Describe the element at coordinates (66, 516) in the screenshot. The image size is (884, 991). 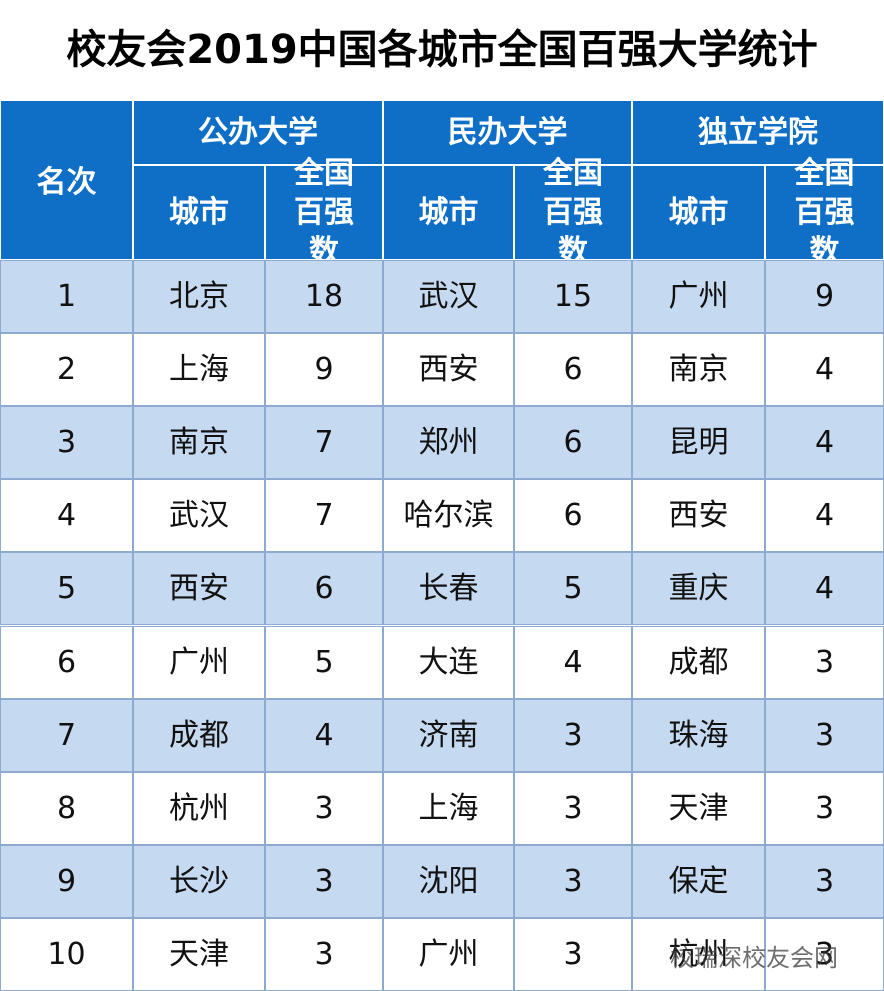
I see `rank-cell: 4` at that location.